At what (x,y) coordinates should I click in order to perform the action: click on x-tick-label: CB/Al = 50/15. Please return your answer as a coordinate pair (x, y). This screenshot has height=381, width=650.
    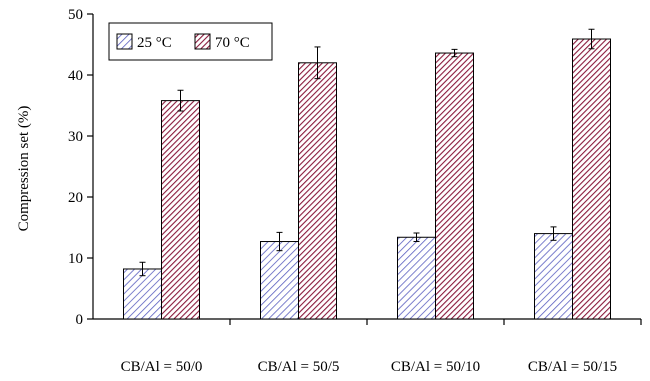
    Looking at the image, I should click on (572, 367).